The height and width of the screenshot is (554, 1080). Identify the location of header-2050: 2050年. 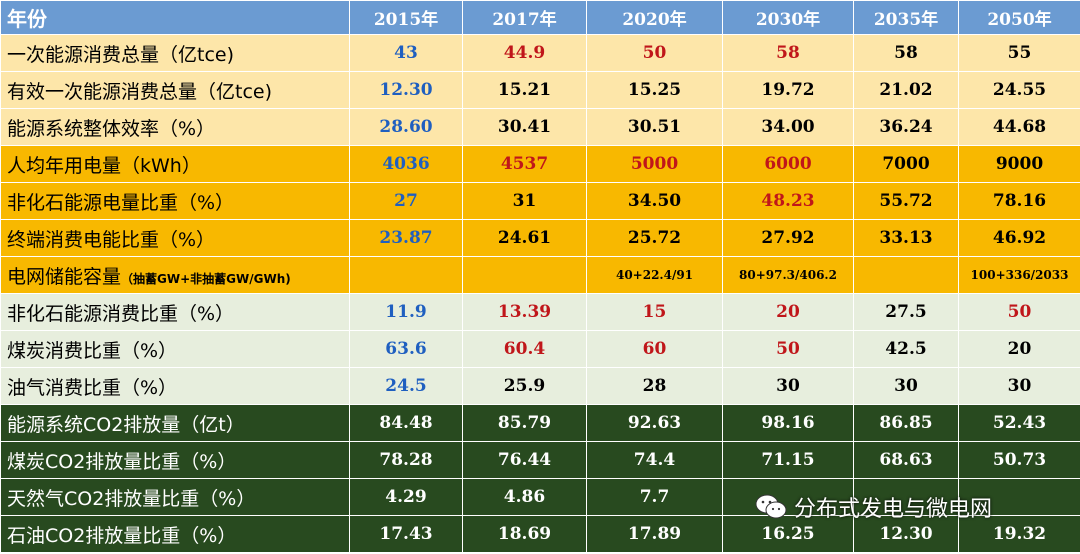
(1019, 17).